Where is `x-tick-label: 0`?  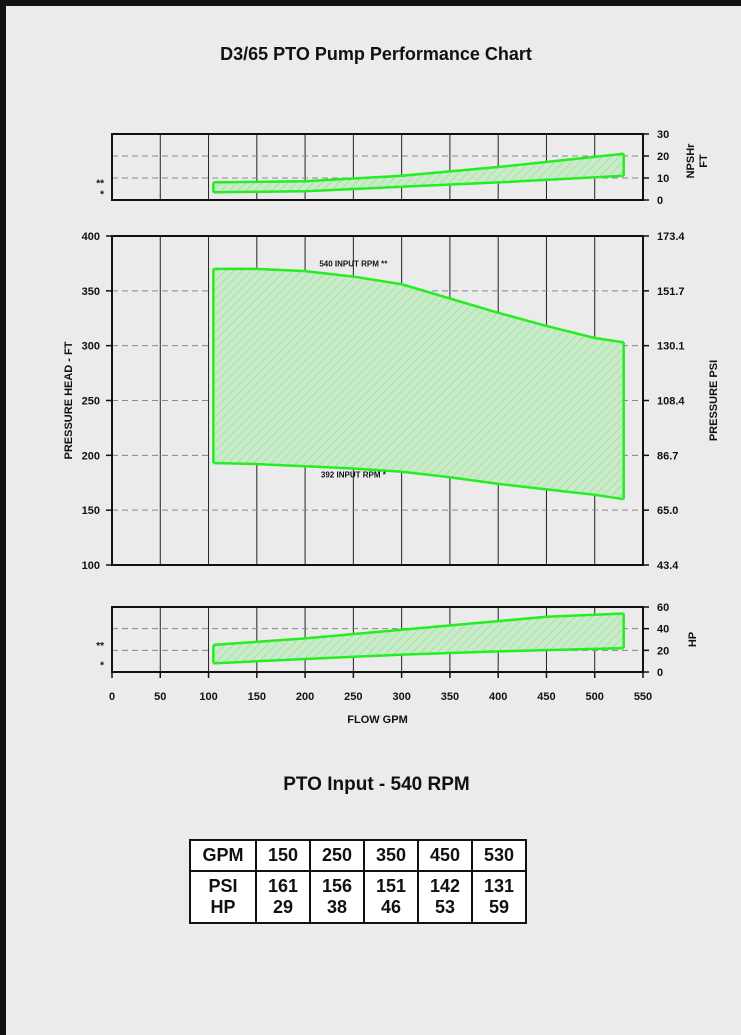
x-tick-label: 0 is located at coordinates (112, 697).